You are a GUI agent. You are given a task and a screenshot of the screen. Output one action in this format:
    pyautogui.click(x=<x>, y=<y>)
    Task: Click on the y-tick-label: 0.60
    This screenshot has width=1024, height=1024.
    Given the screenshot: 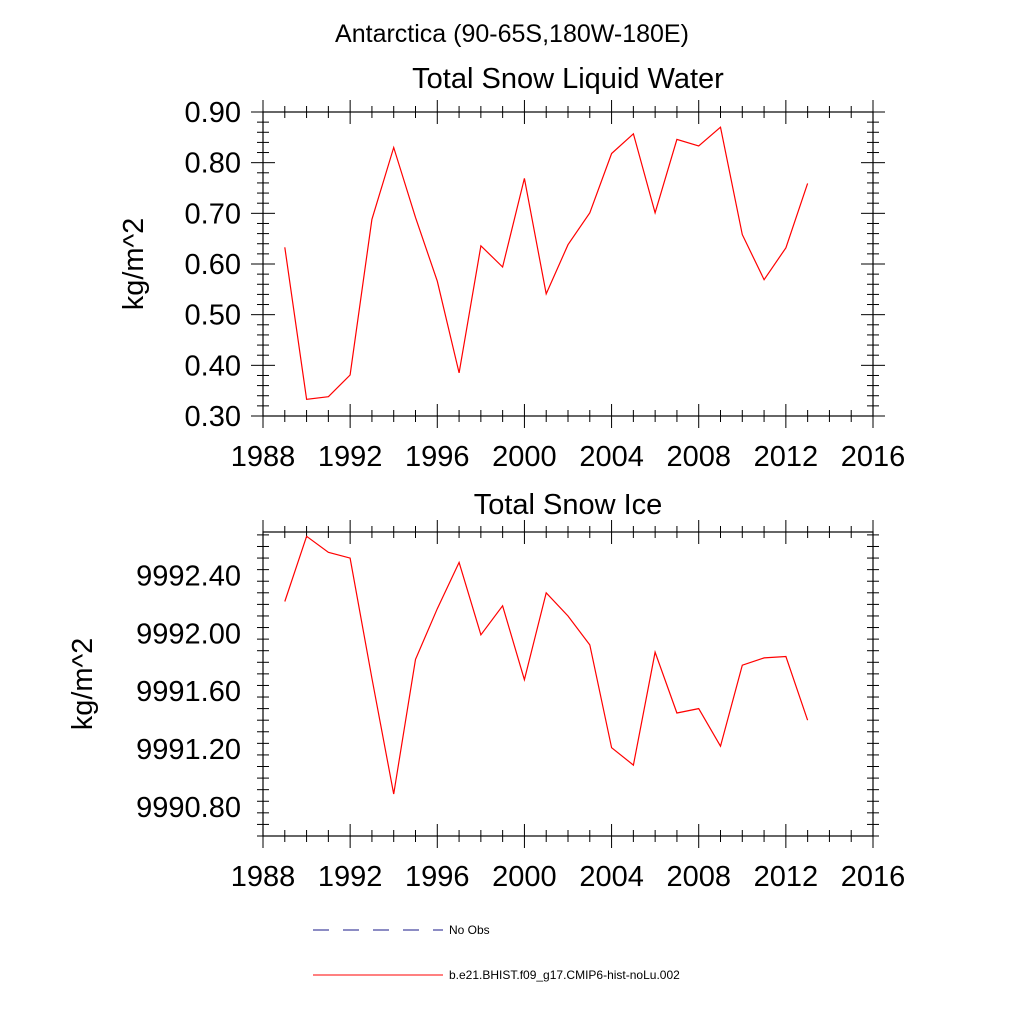 What is the action you would take?
    pyautogui.click(x=213, y=265)
    